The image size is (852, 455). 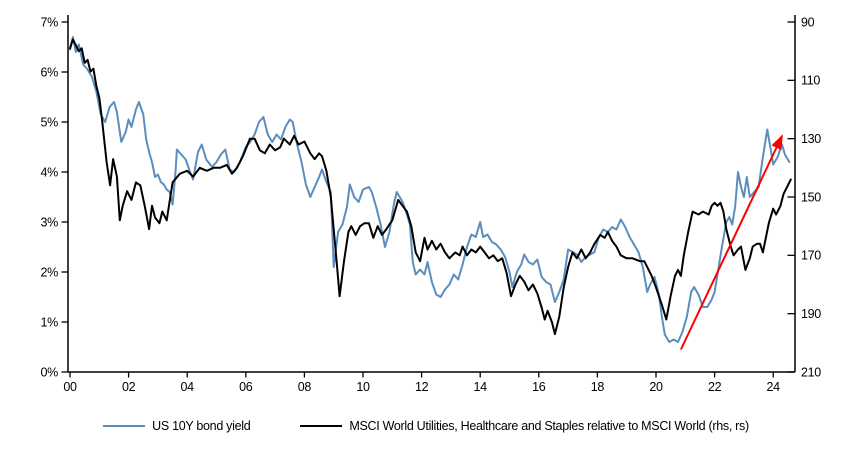 I want to click on legend-label-us-10y: US 10Y bond yield, so click(x=201, y=426).